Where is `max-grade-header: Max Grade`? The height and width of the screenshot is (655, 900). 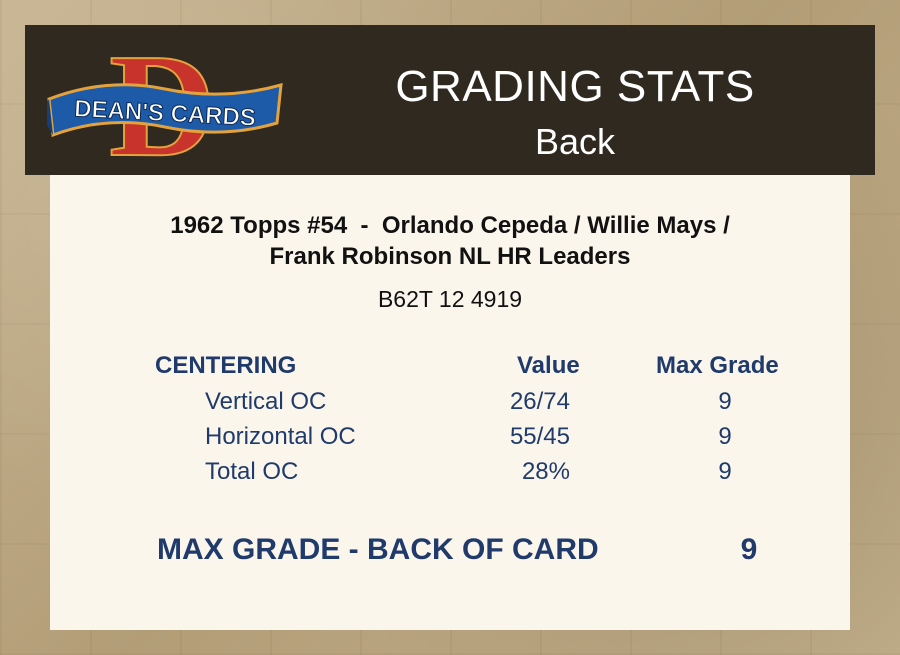
max-grade-header: Max Grade is located at coordinates (717, 365).